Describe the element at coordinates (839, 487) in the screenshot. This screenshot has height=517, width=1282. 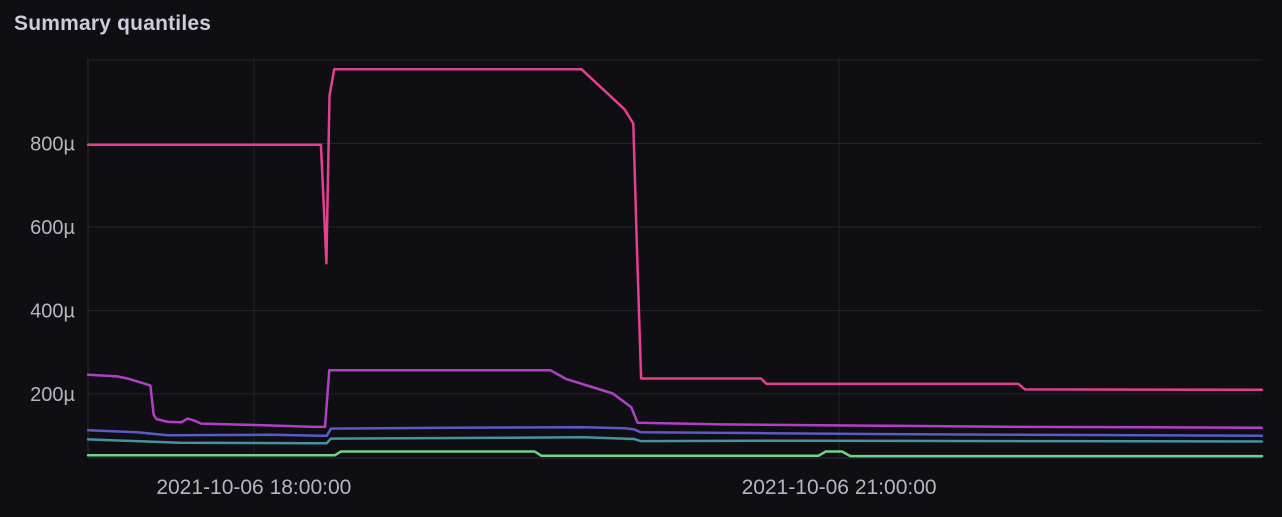
I see `x-tick-label: 2021-10-06 21:00:00` at that location.